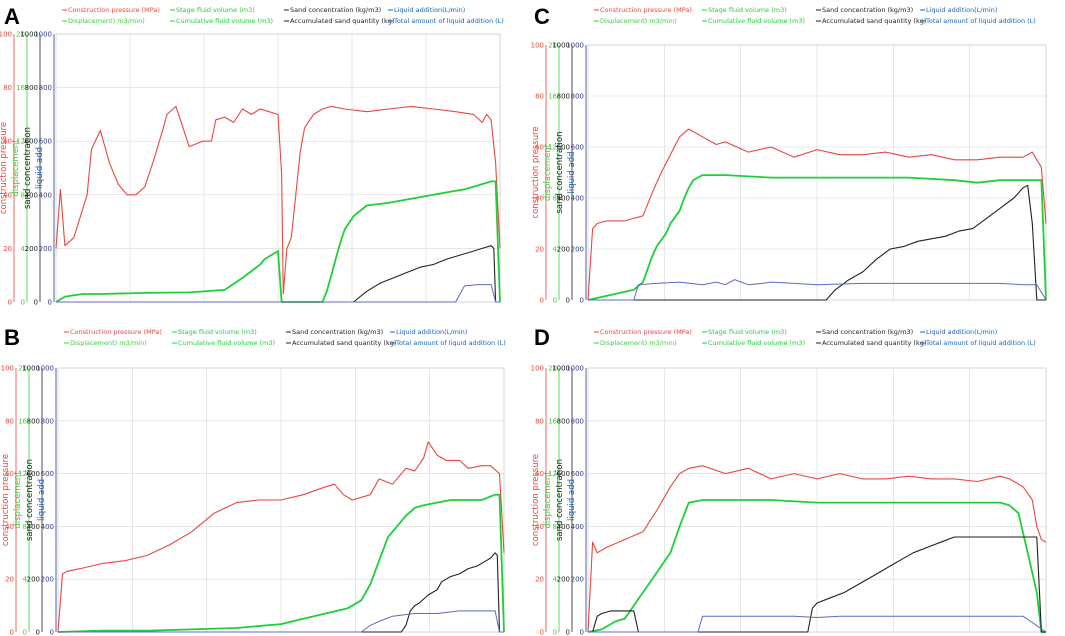  Describe the element at coordinates (281, 621) in the screenshot. I see `series-line-liquid` at that location.